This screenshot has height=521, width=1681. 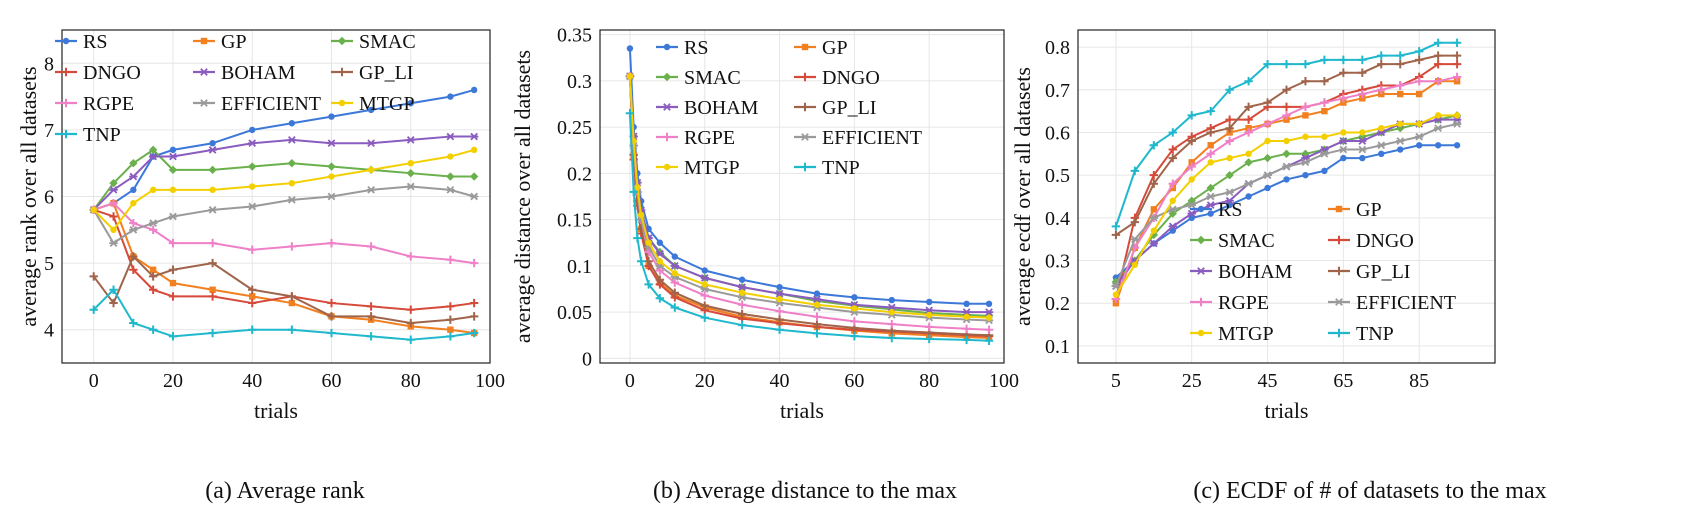 What do you see at coordinates (1022, 196) in the screenshot?
I see `y-axis-label: average ecdf over all datasets` at bounding box center [1022, 196].